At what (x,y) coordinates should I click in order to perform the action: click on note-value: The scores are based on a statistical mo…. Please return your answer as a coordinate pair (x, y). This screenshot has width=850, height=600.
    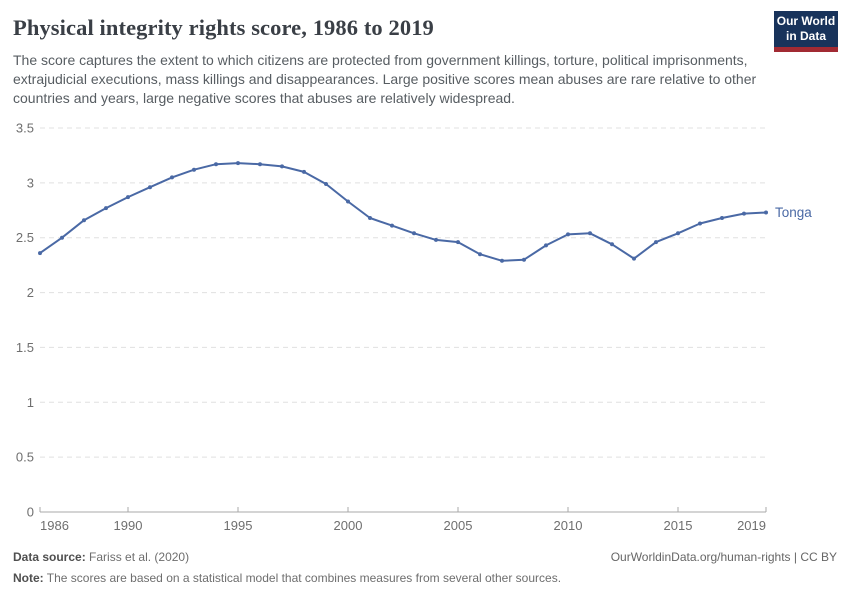
    Looking at the image, I should click on (304, 578).